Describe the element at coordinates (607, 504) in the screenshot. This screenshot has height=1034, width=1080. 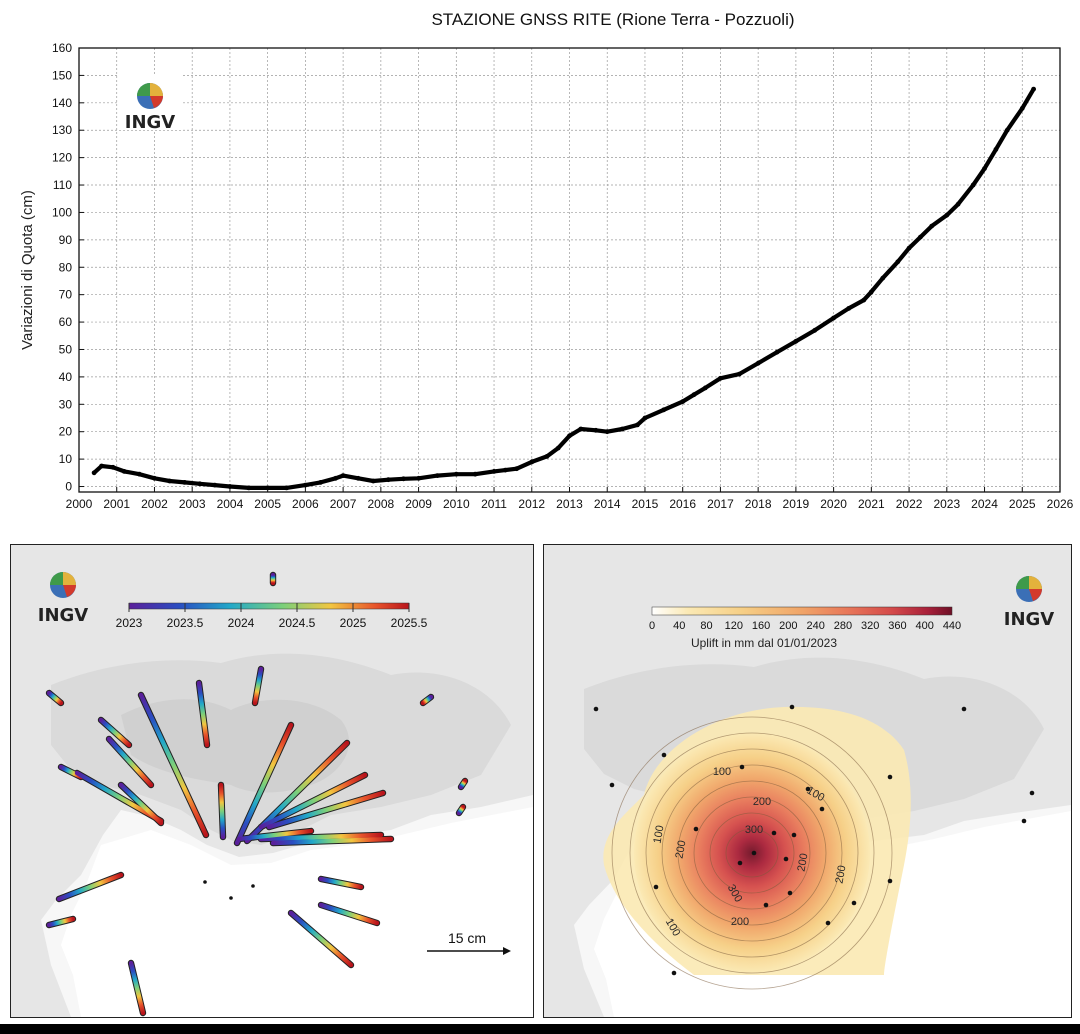
I see `x-tick-label: 2014` at that location.